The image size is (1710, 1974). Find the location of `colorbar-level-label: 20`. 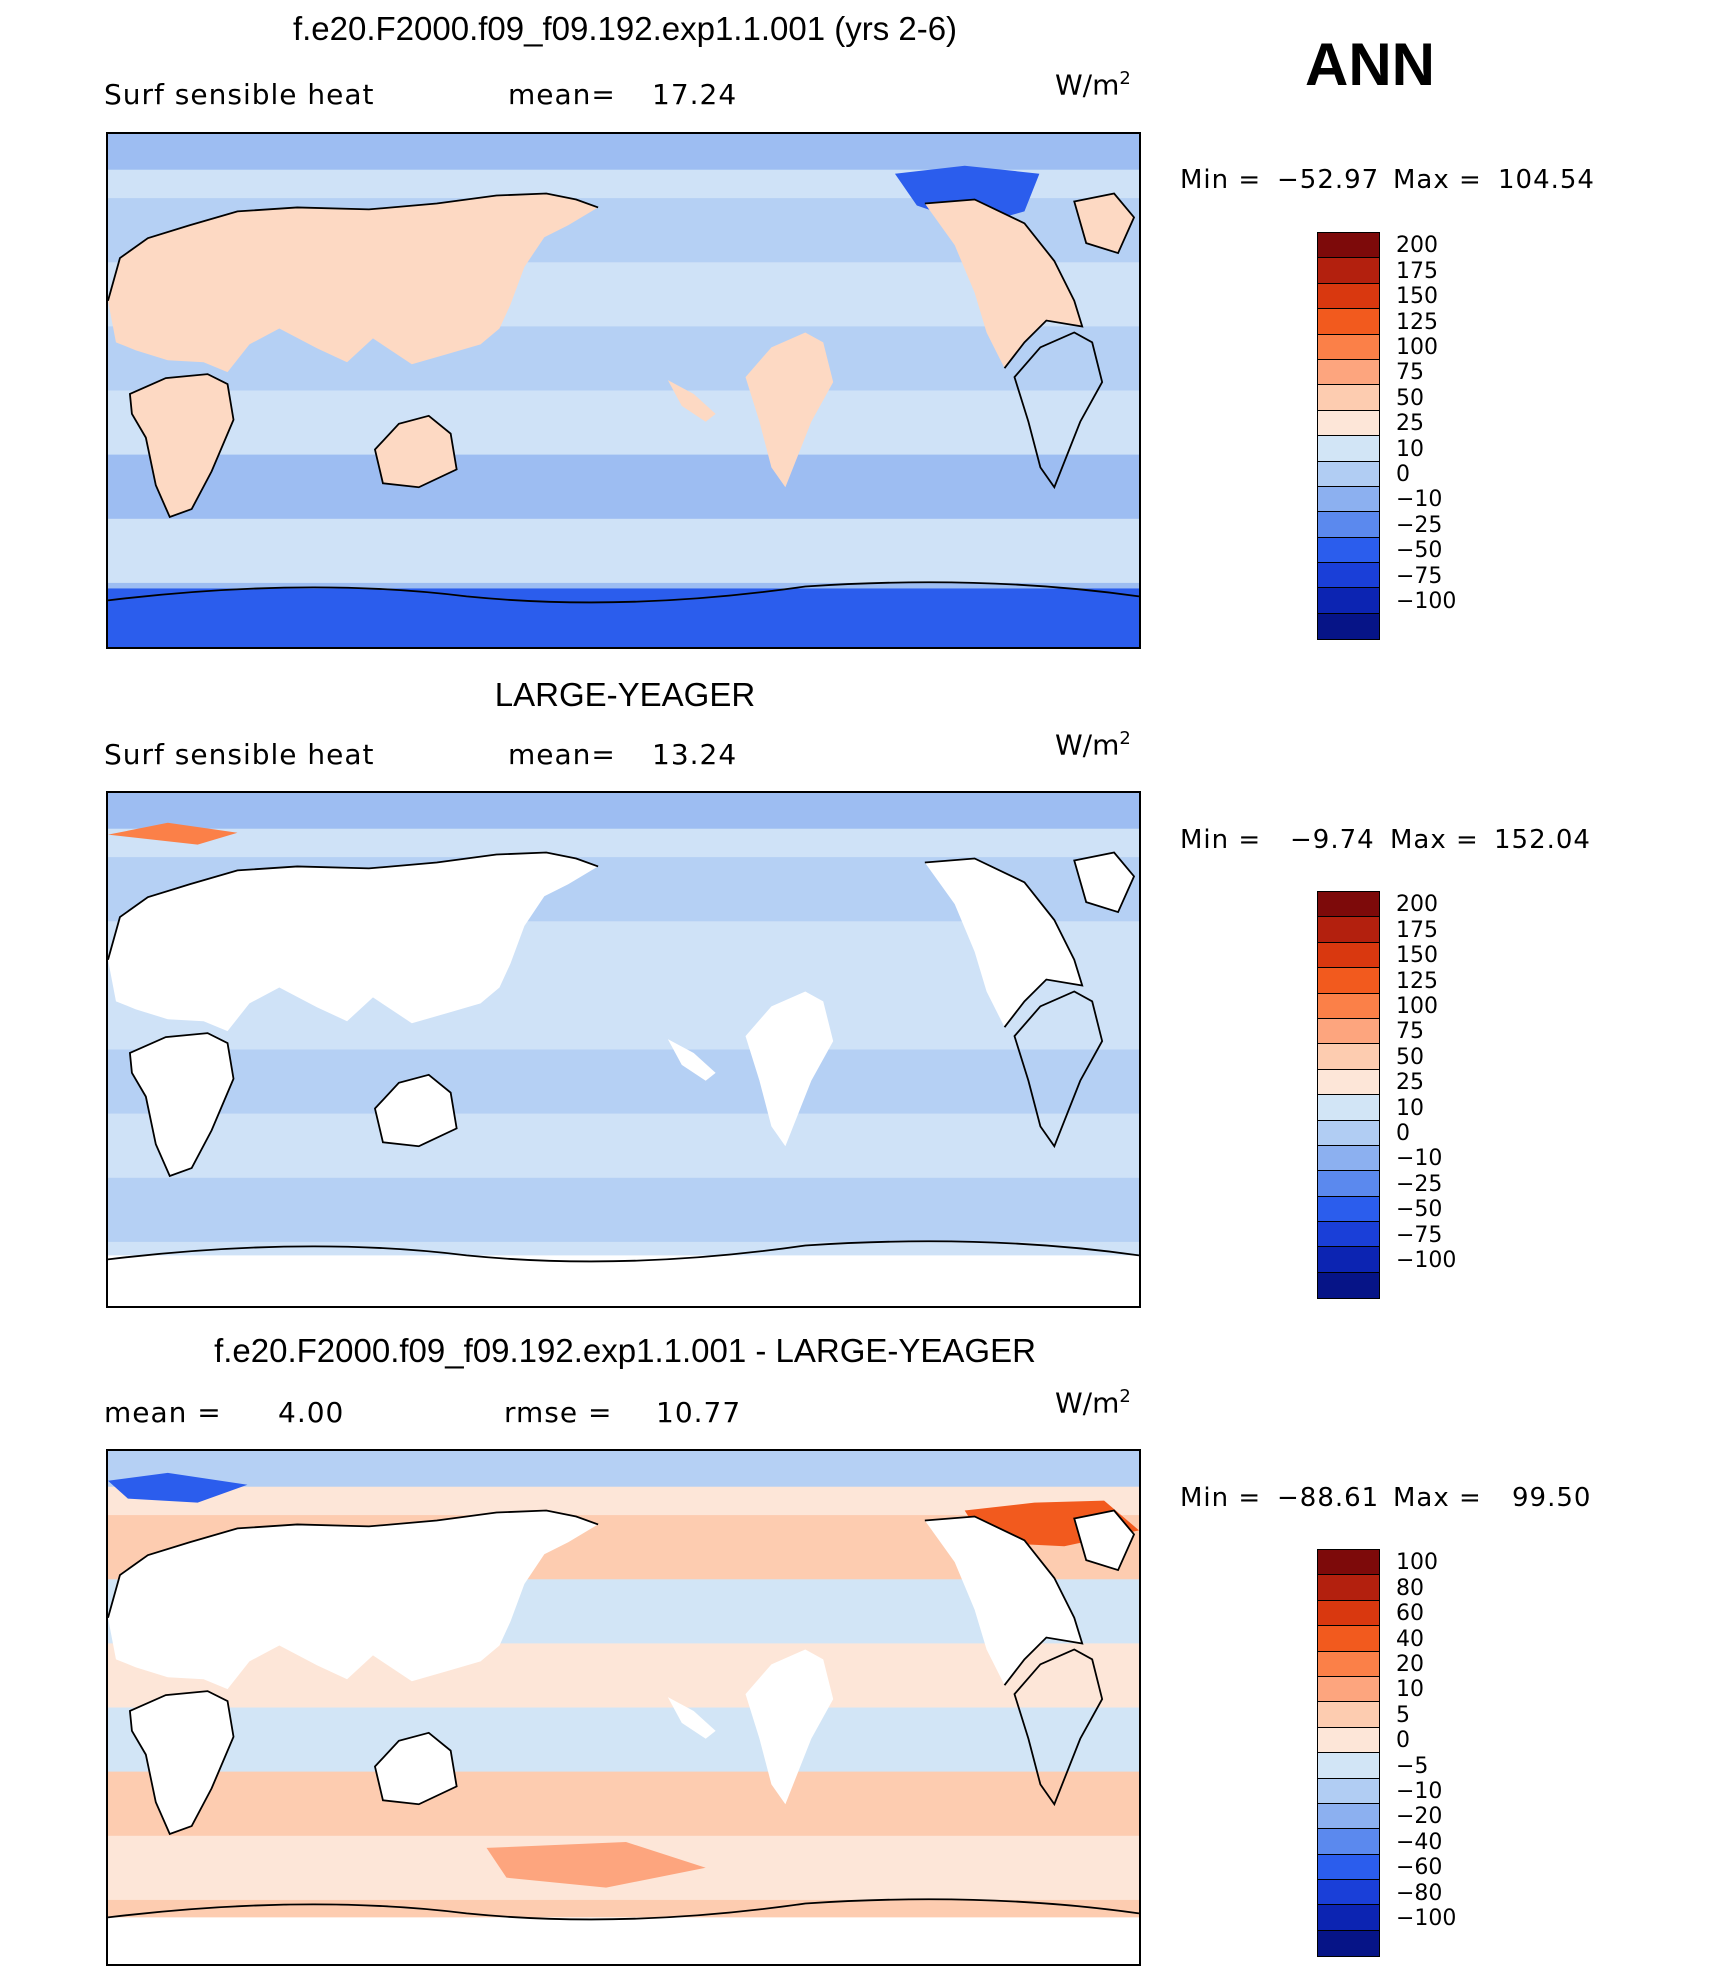

colorbar-level-label: 20 is located at coordinates (1410, 1664).